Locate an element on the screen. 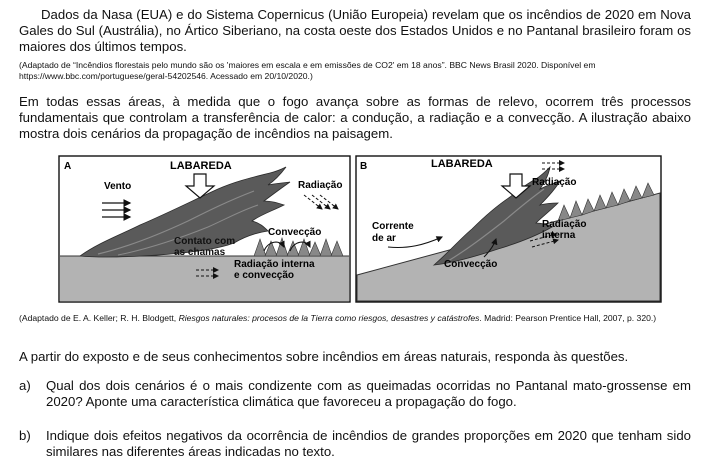  panel-a-internal-arrows is located at coordinates (207, 273).